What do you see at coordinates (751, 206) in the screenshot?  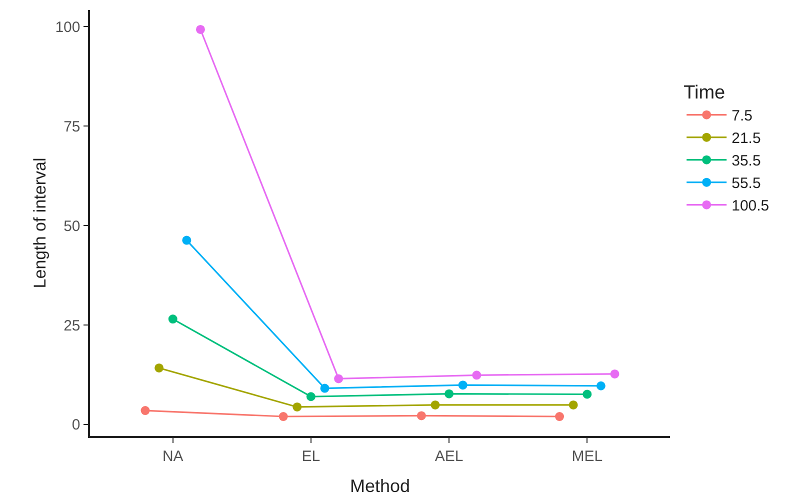 I see `legend-label: 100.5` at bounding box center [751, 206].